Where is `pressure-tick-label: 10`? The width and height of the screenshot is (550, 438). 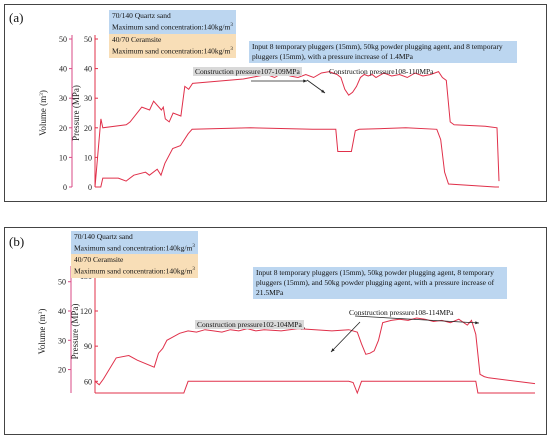
pressure-tick-label: 10 is located at coordinates (88, 157).